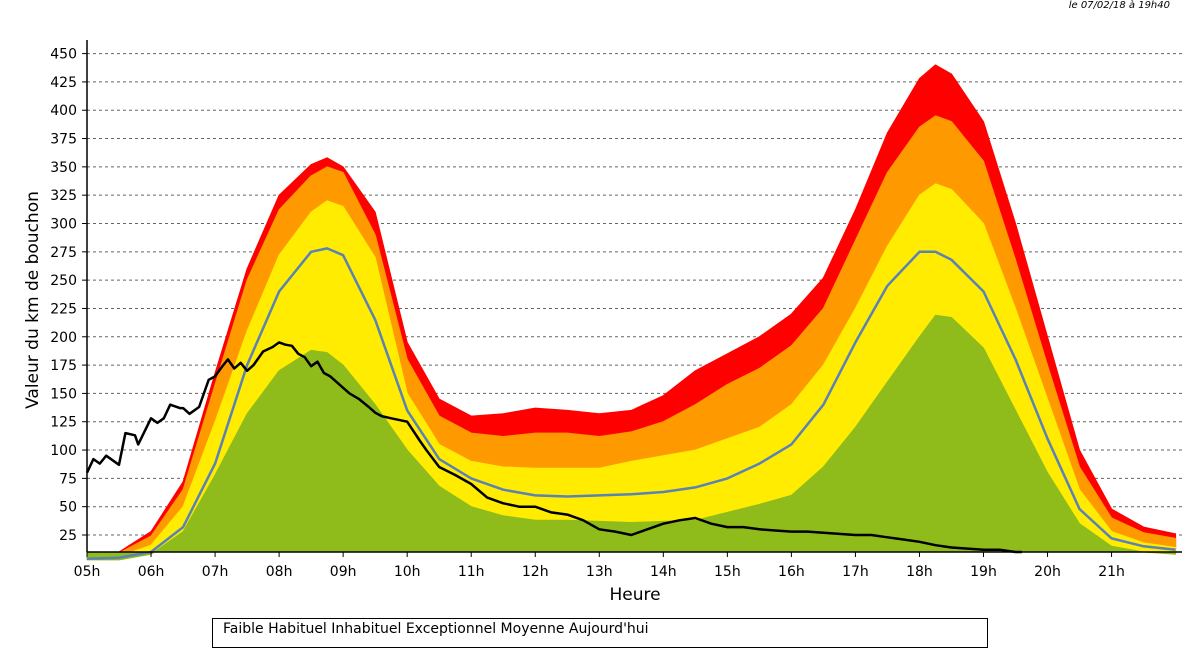  What do you see at coordinates (919, 572) in the screenshot?
I see `x-tick-label: 18h` at bounding box center [919, 572].